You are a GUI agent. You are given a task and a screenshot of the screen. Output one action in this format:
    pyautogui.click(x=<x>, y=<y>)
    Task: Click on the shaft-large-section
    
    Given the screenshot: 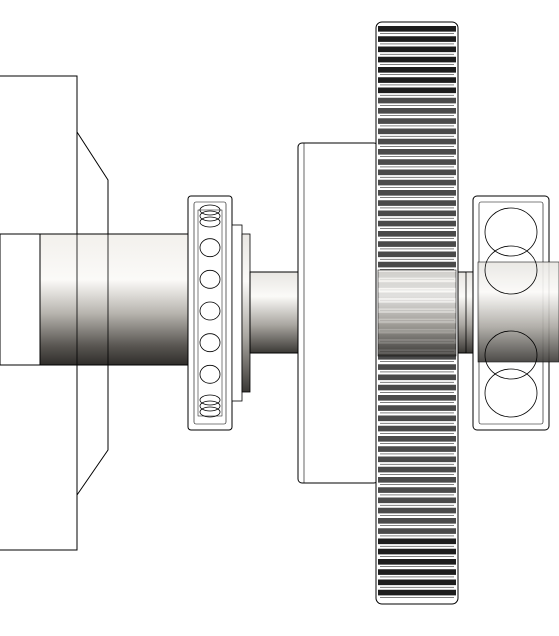 What is the action you would take?
    pyautogui.click(x=95, y=299)
    